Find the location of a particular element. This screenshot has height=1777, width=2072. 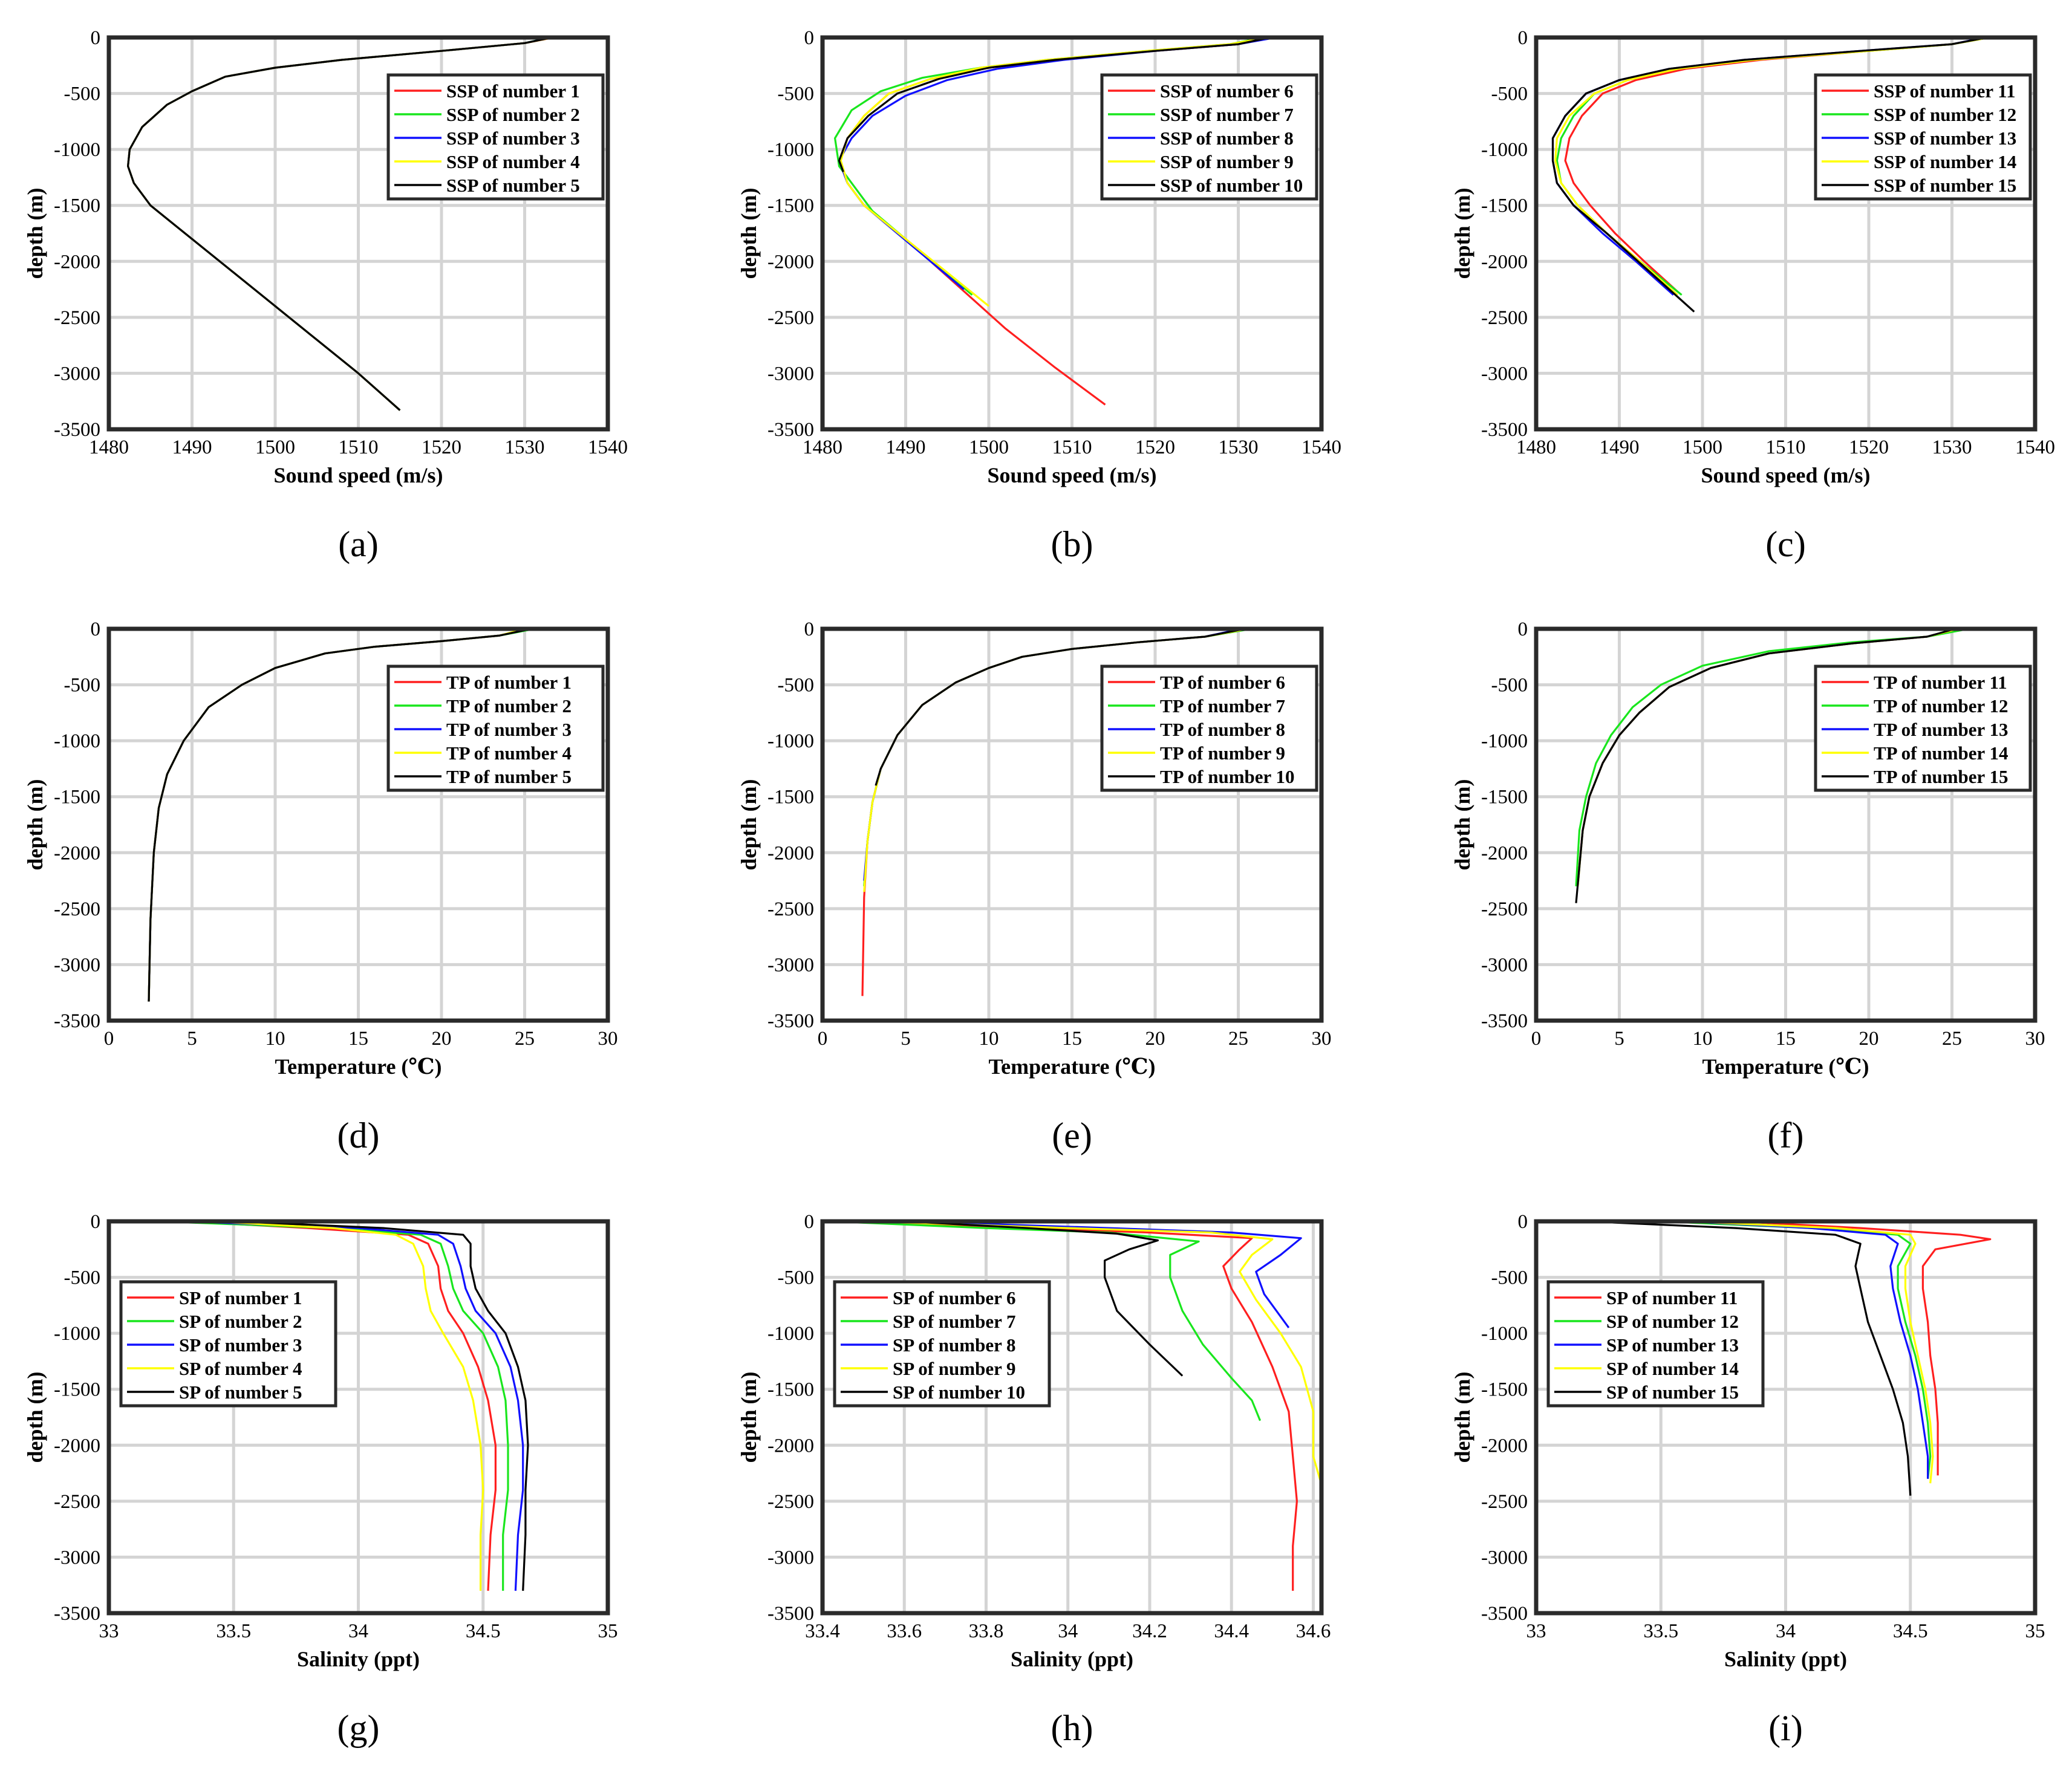

legend-box is located at coordinates (495, 137).